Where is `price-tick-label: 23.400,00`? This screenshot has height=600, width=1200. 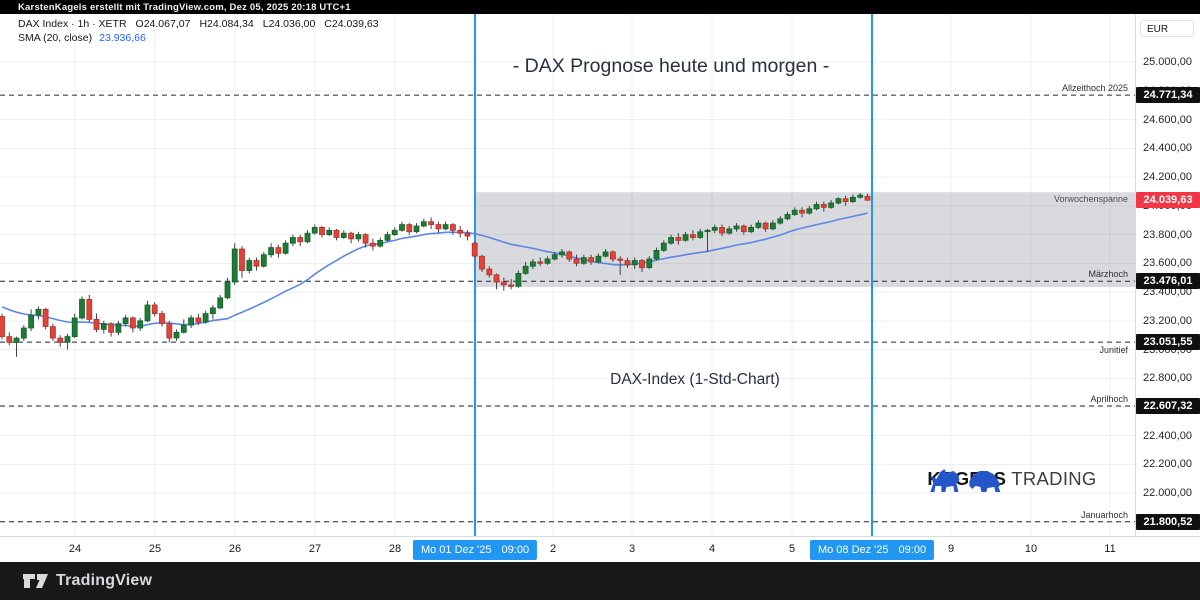 price-tick-label: 23.400,00 is located at coordinates (1167, 292).